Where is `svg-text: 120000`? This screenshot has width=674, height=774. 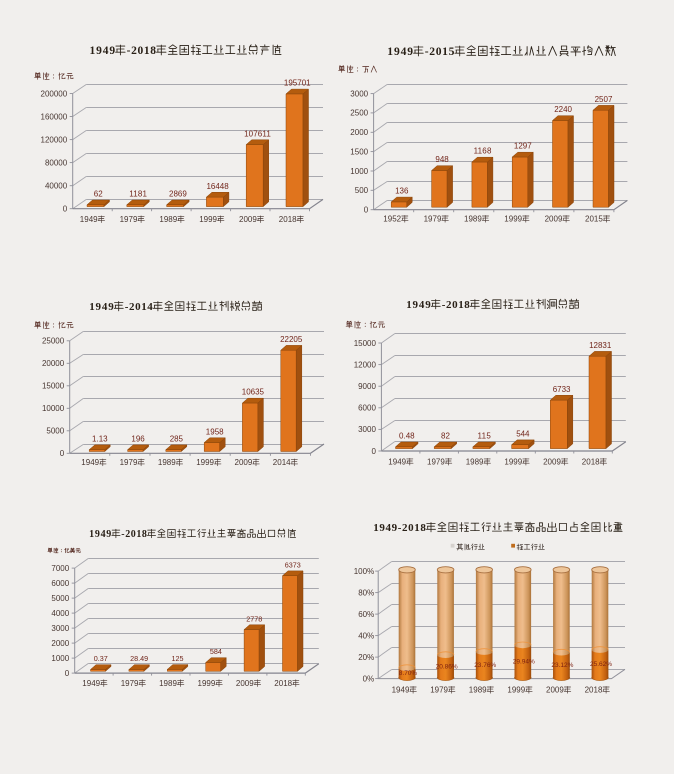
svg-text: 120000 is located at coordinates (54, 139).